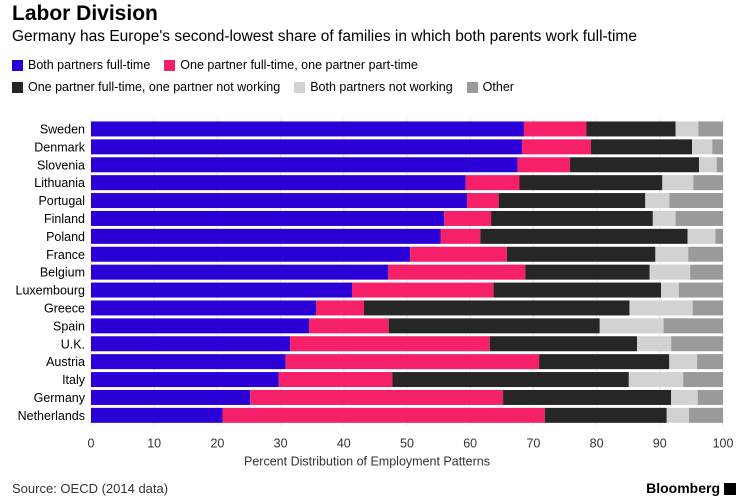 Image resolution: width=748 pixels, height=498 pixels. What do you see at coordinates (60, 398) in the screenshot?
I see `category-label: Germany` at bounding box center [60, 398].